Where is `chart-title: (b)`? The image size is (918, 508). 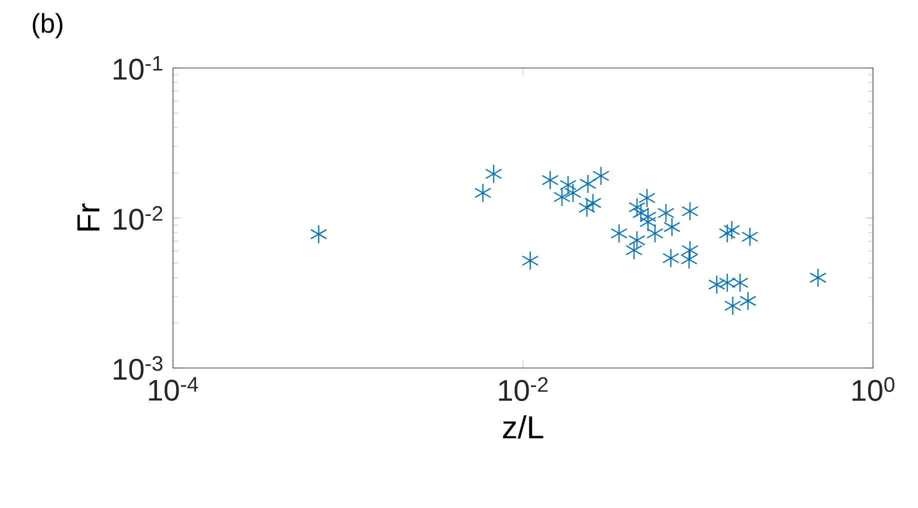
chart-title: (b) is located at coordinates (47, 25).